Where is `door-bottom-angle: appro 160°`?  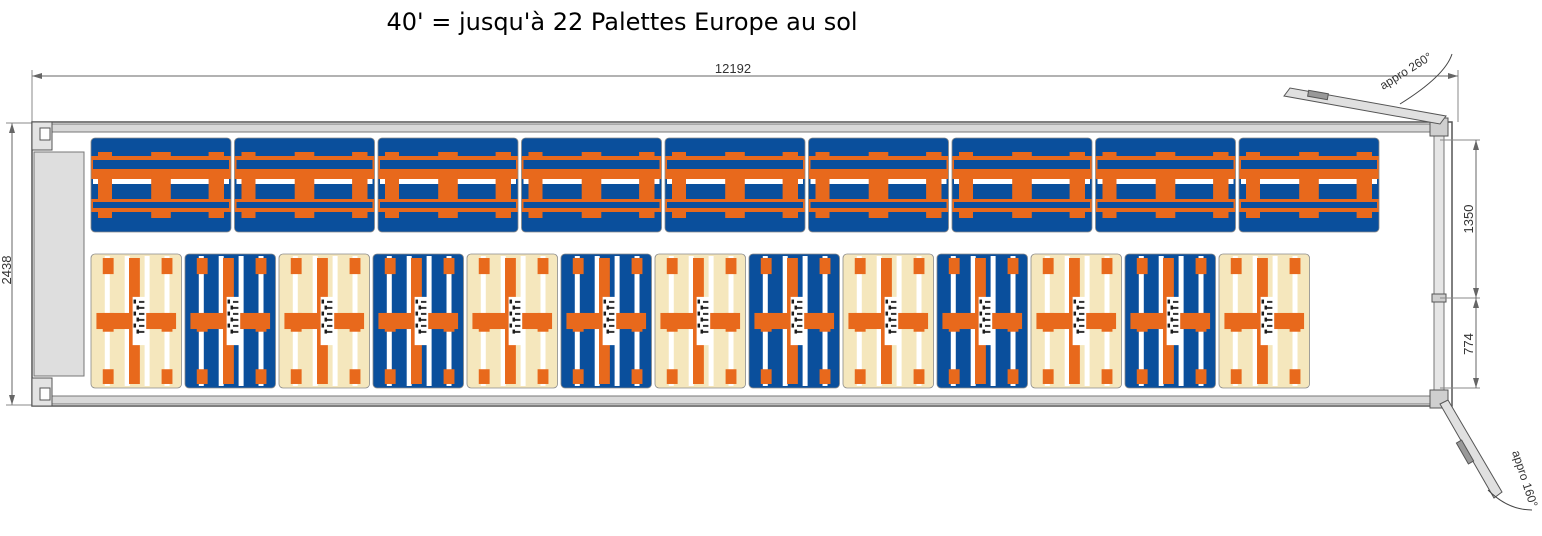 door-bottom-angle: appro 160° is located at coordinates (1525, 479).